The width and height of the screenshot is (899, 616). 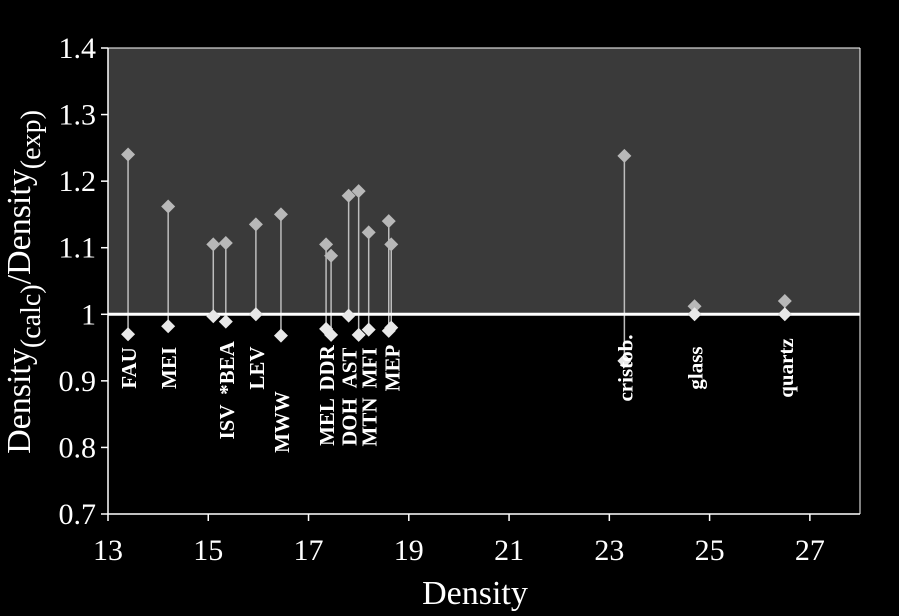 I want to click on y-tick-label: 1.1, so click(x=78, y=248).